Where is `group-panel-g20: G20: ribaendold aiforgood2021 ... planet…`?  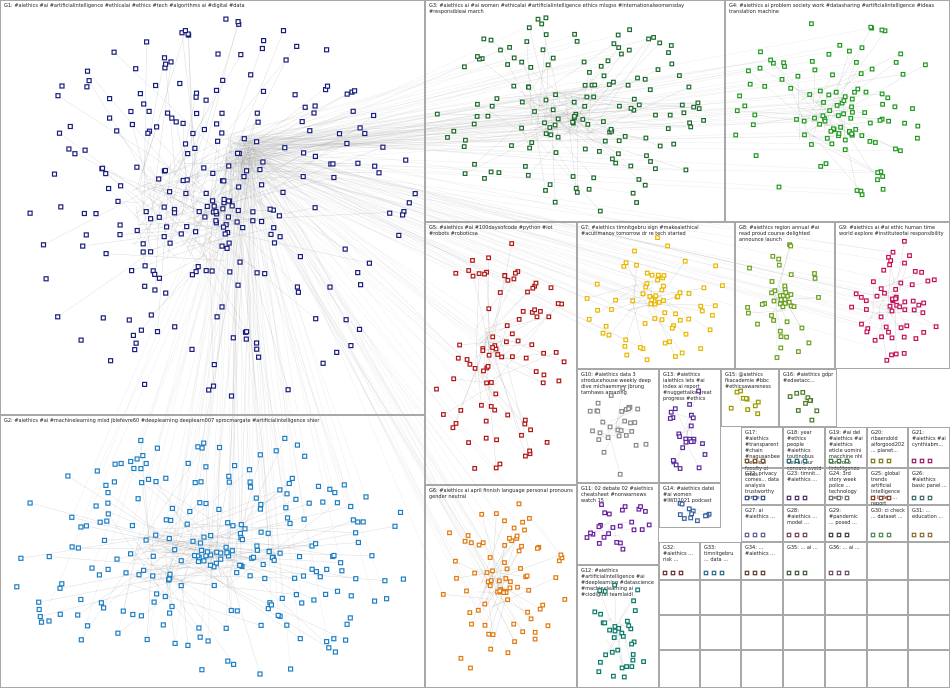 group-panel-g20: G20: ribaendold aiforgood2021 ... planet… is located at coordinates (887, 447).